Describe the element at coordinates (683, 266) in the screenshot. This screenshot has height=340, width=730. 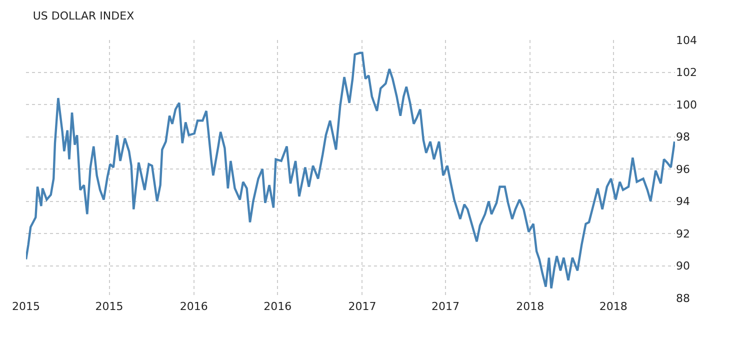
I see `y-tick-label: 90` at that location.